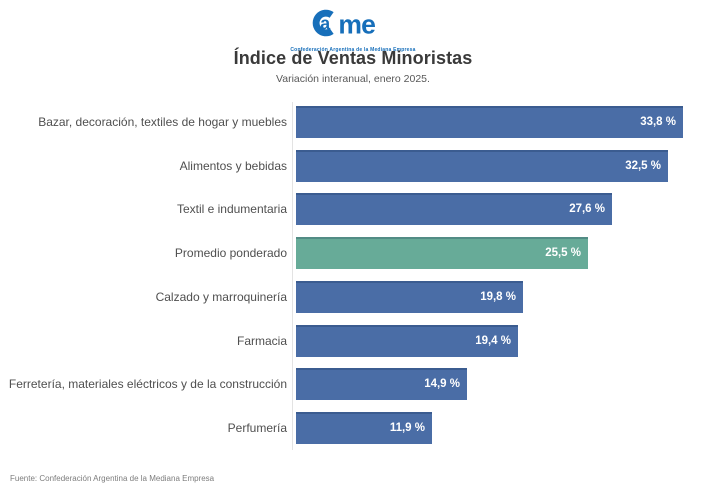  Describe the element at coordinates (493, 341) in the screenshot. I see `bar-value-label: 19,4 %` at that location.